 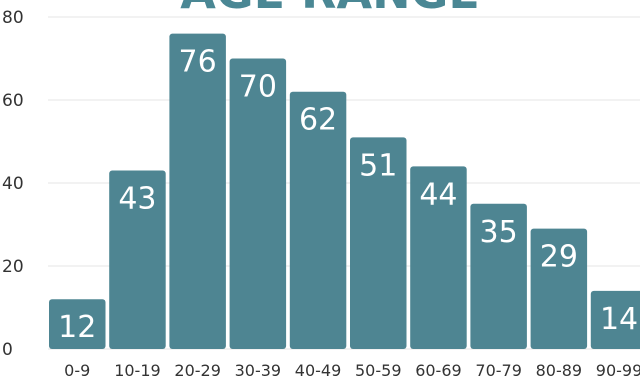 What do you see at coordinates (499, 232) in the screenshot?
I see `bar-value-label: 35` at bounding box center [499, 232].